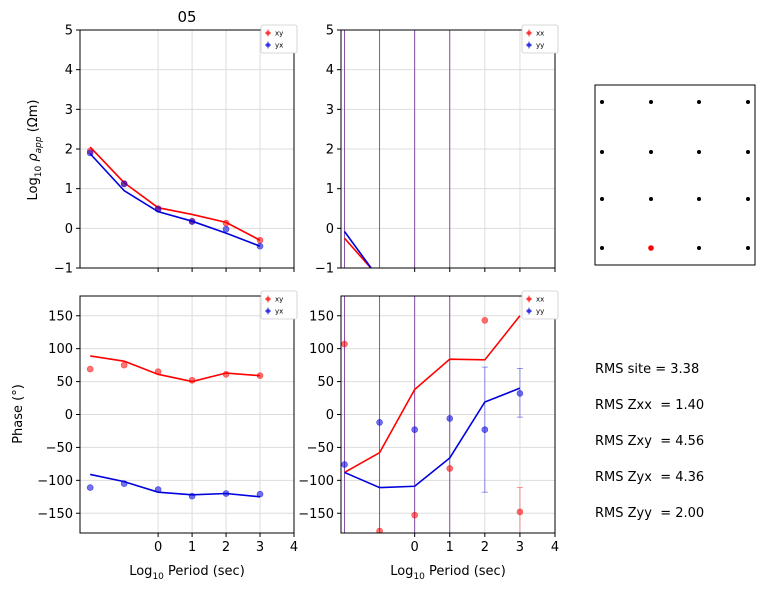 The image size is (765, 590). I want to click on rms-site: RMS site = 3.38, so click(647, 369).